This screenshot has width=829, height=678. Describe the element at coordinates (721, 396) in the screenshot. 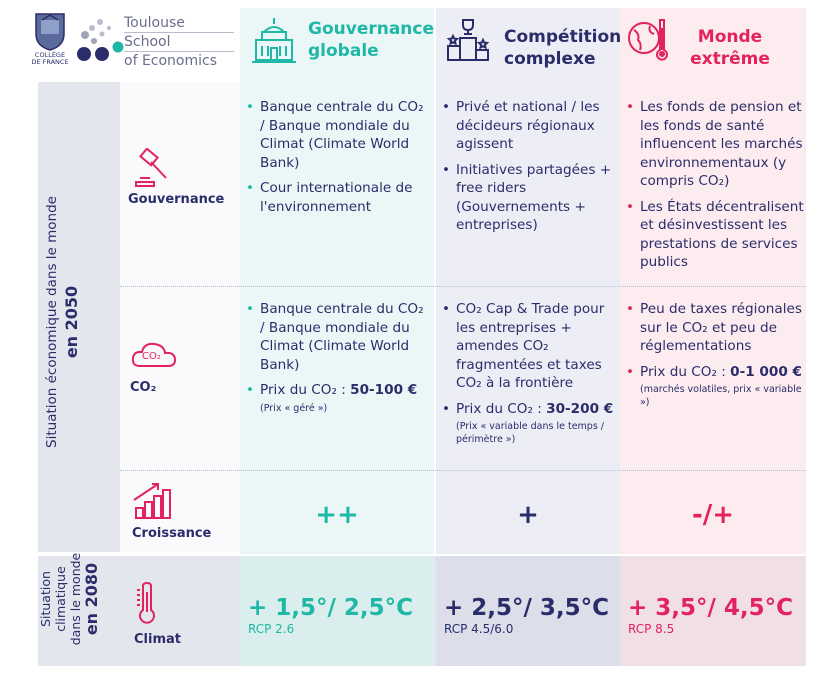

I see `co2-col3-note: (marchés volatiles, prix « variable »)` at that location.